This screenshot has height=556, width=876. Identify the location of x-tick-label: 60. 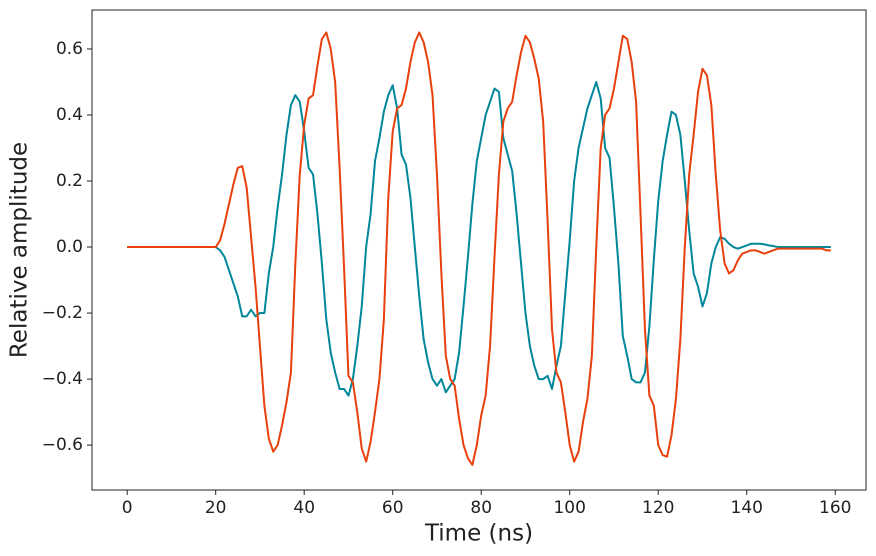
(393, 508).